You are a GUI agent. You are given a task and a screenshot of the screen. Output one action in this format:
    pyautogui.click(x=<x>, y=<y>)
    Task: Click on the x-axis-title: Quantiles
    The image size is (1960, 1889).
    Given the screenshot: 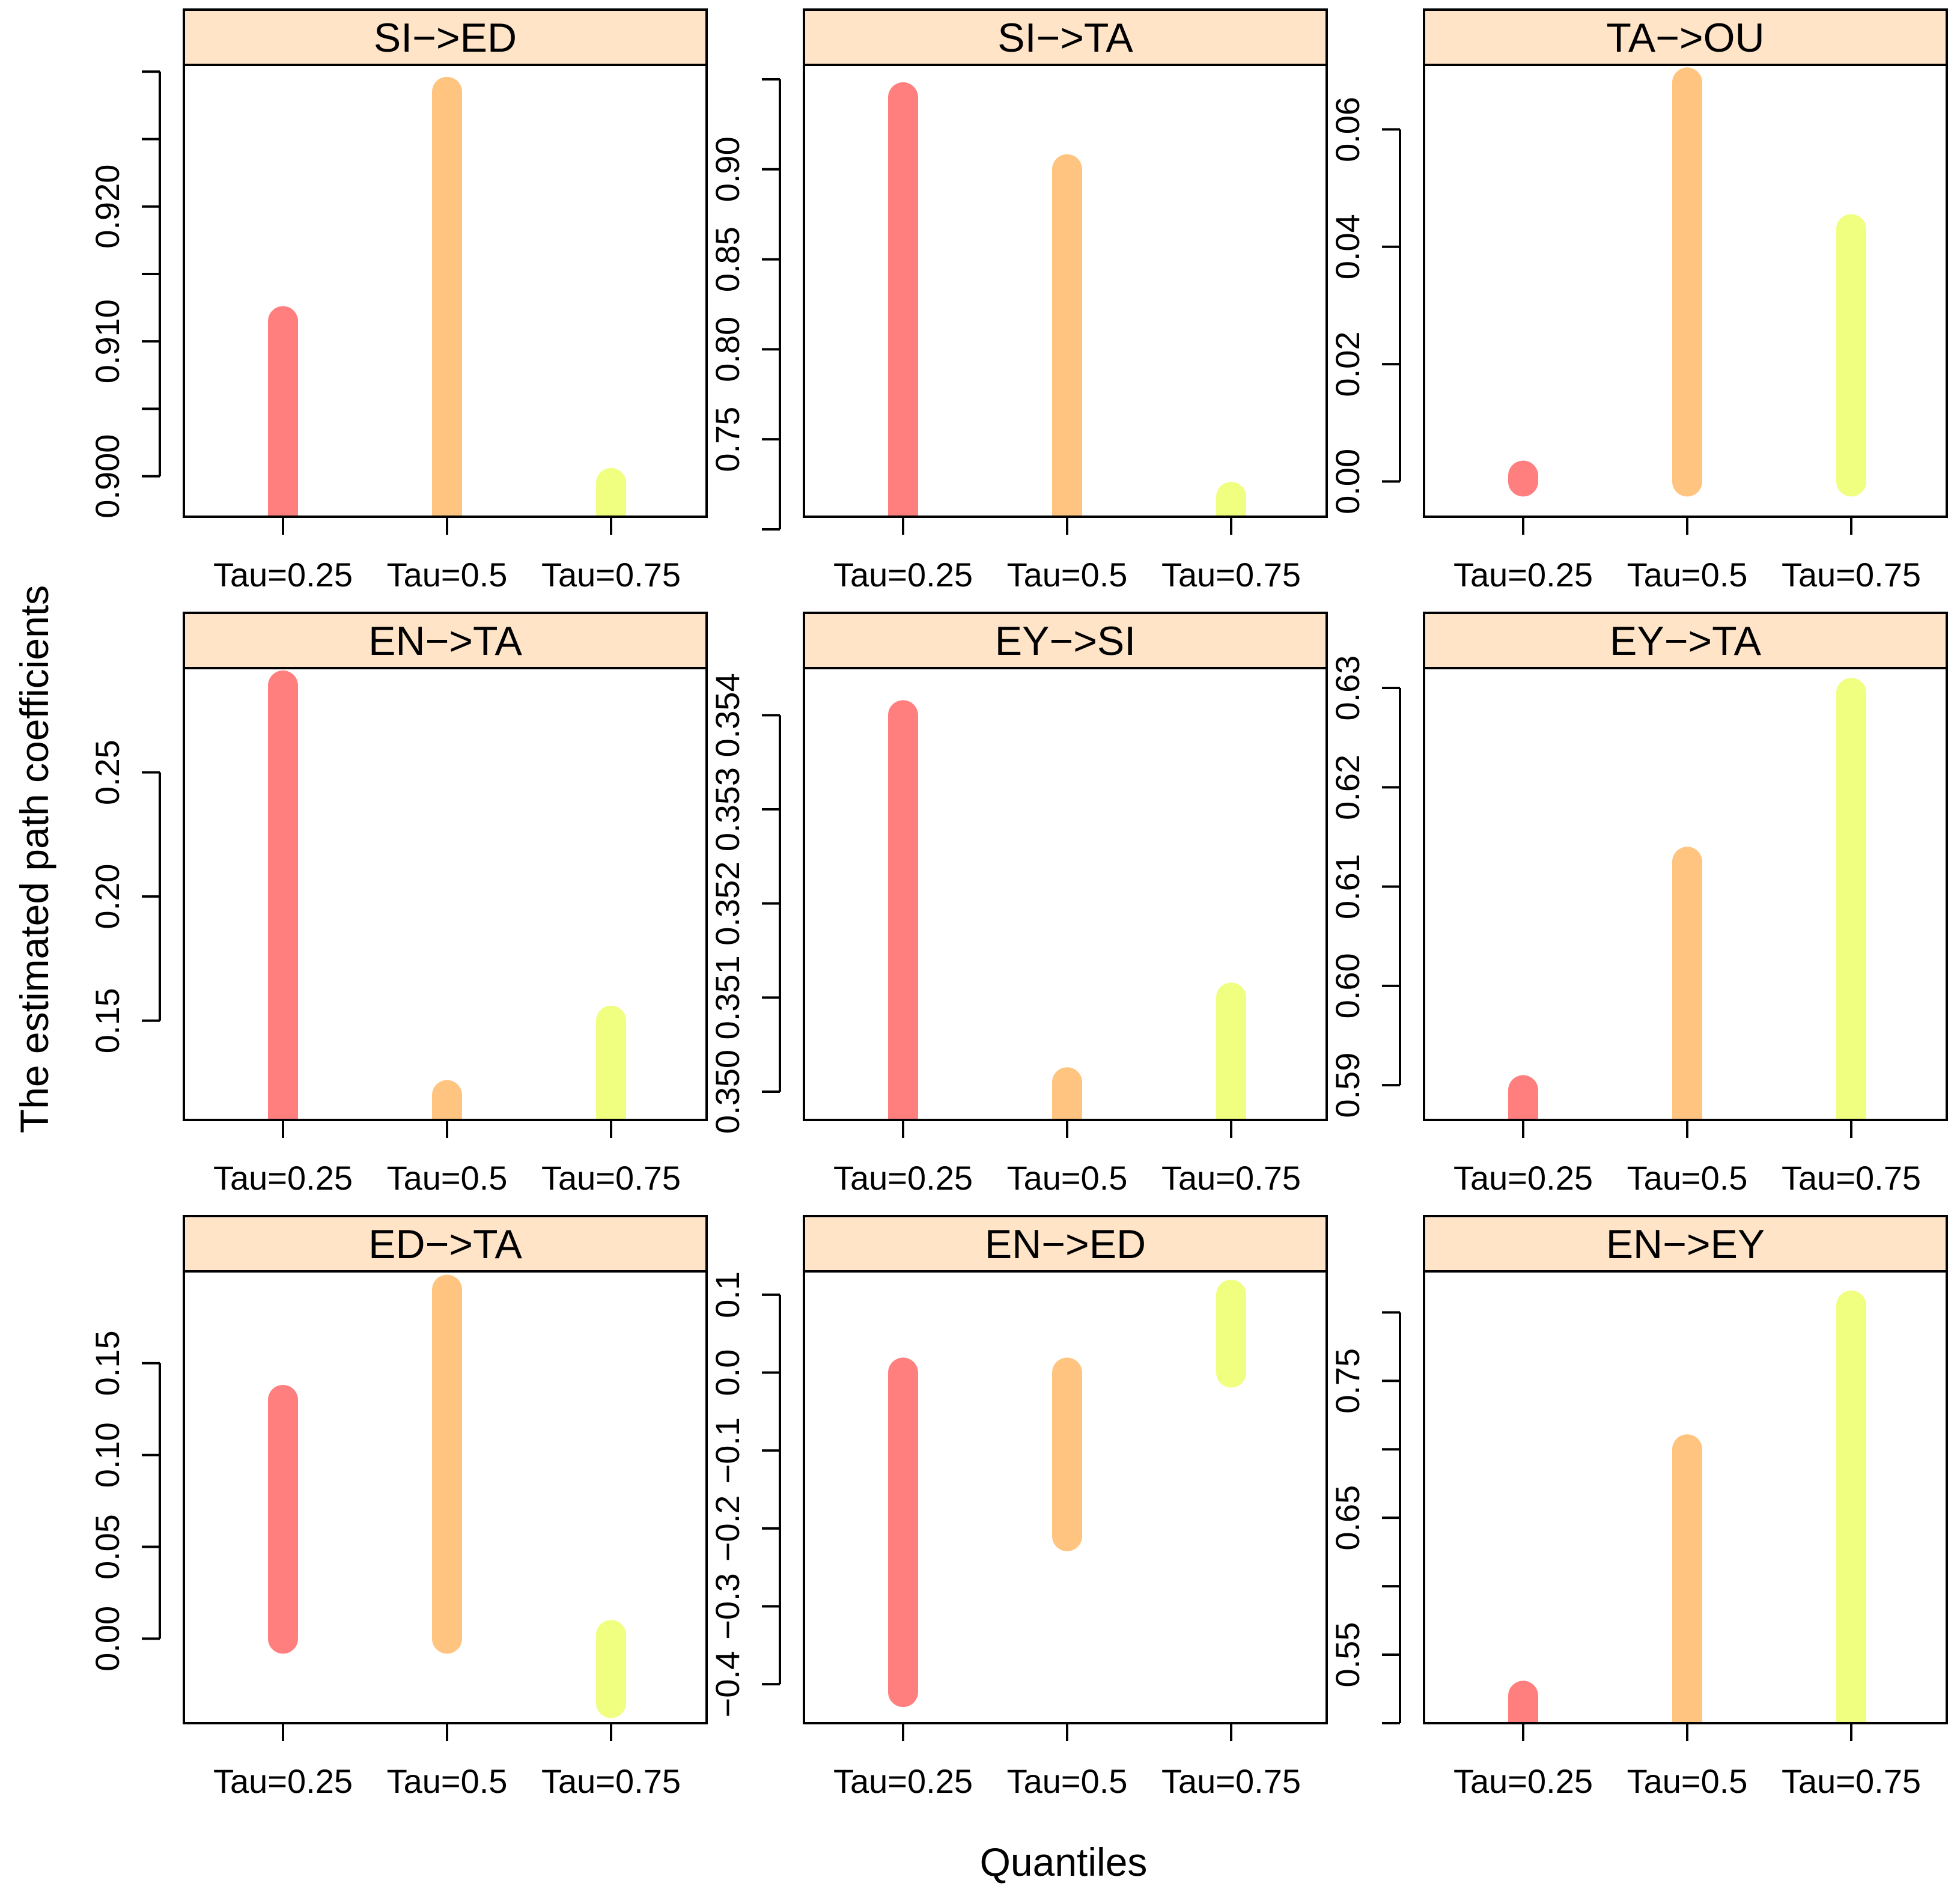 What is the action you would take?
    pyautogui.click(x=1064, y=1862)
    